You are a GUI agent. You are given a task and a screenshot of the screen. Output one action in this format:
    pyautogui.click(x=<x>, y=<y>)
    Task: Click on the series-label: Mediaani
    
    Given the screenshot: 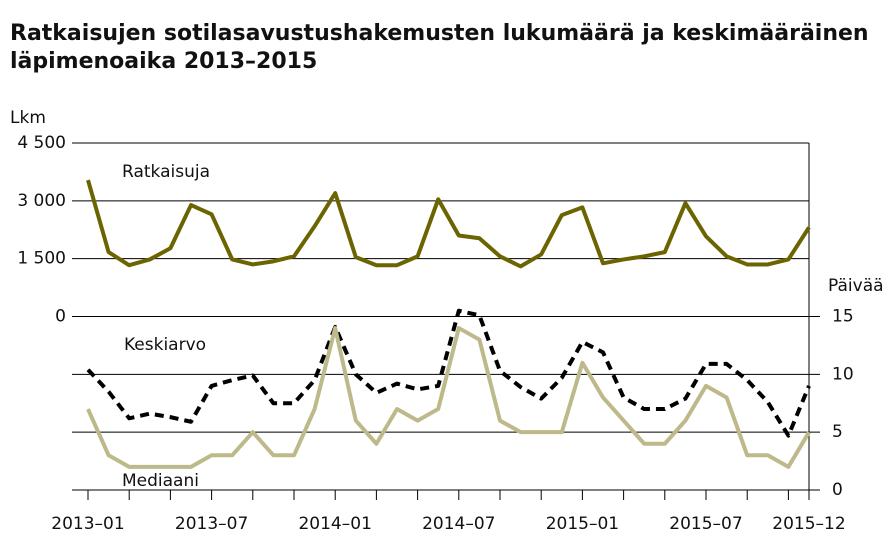 What is the action you would take?
    pyautogui.click(x=160, y=481)
    